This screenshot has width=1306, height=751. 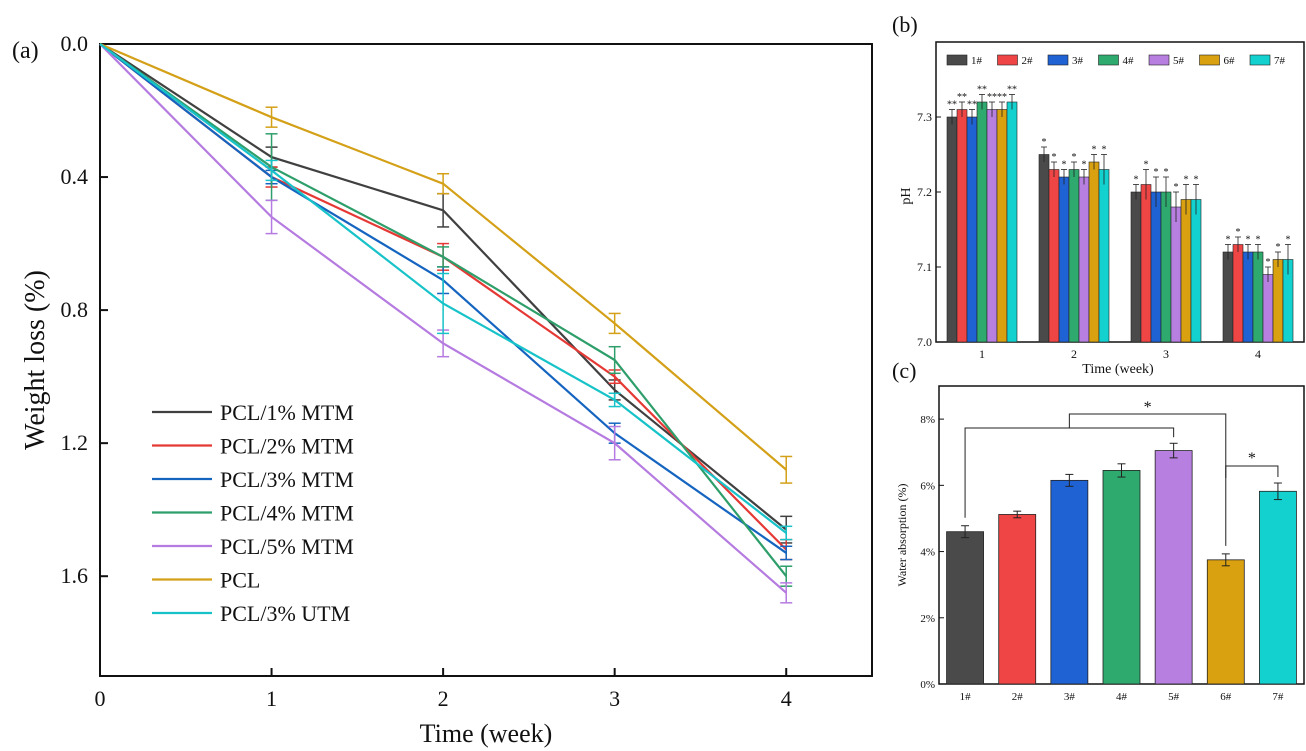 I want to click on y-tick-label: 0.0, so click(x=75, y=43).